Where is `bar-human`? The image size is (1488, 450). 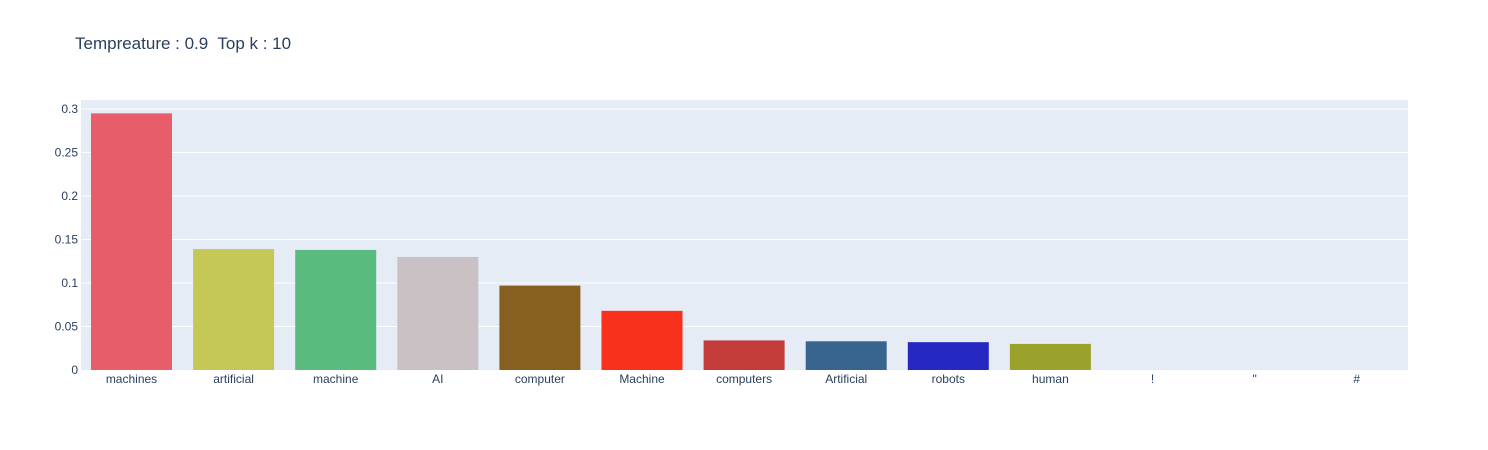 bar-human is located at coordinates (1050, 356).